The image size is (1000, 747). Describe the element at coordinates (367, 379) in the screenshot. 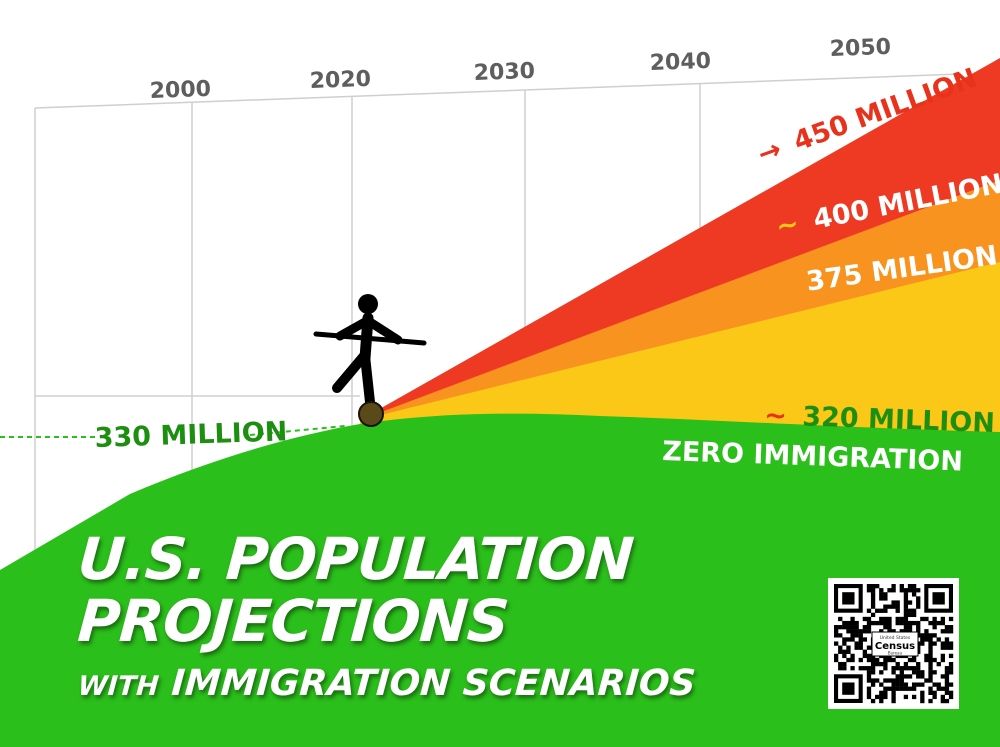

I see `figure-leg-right` at that location.